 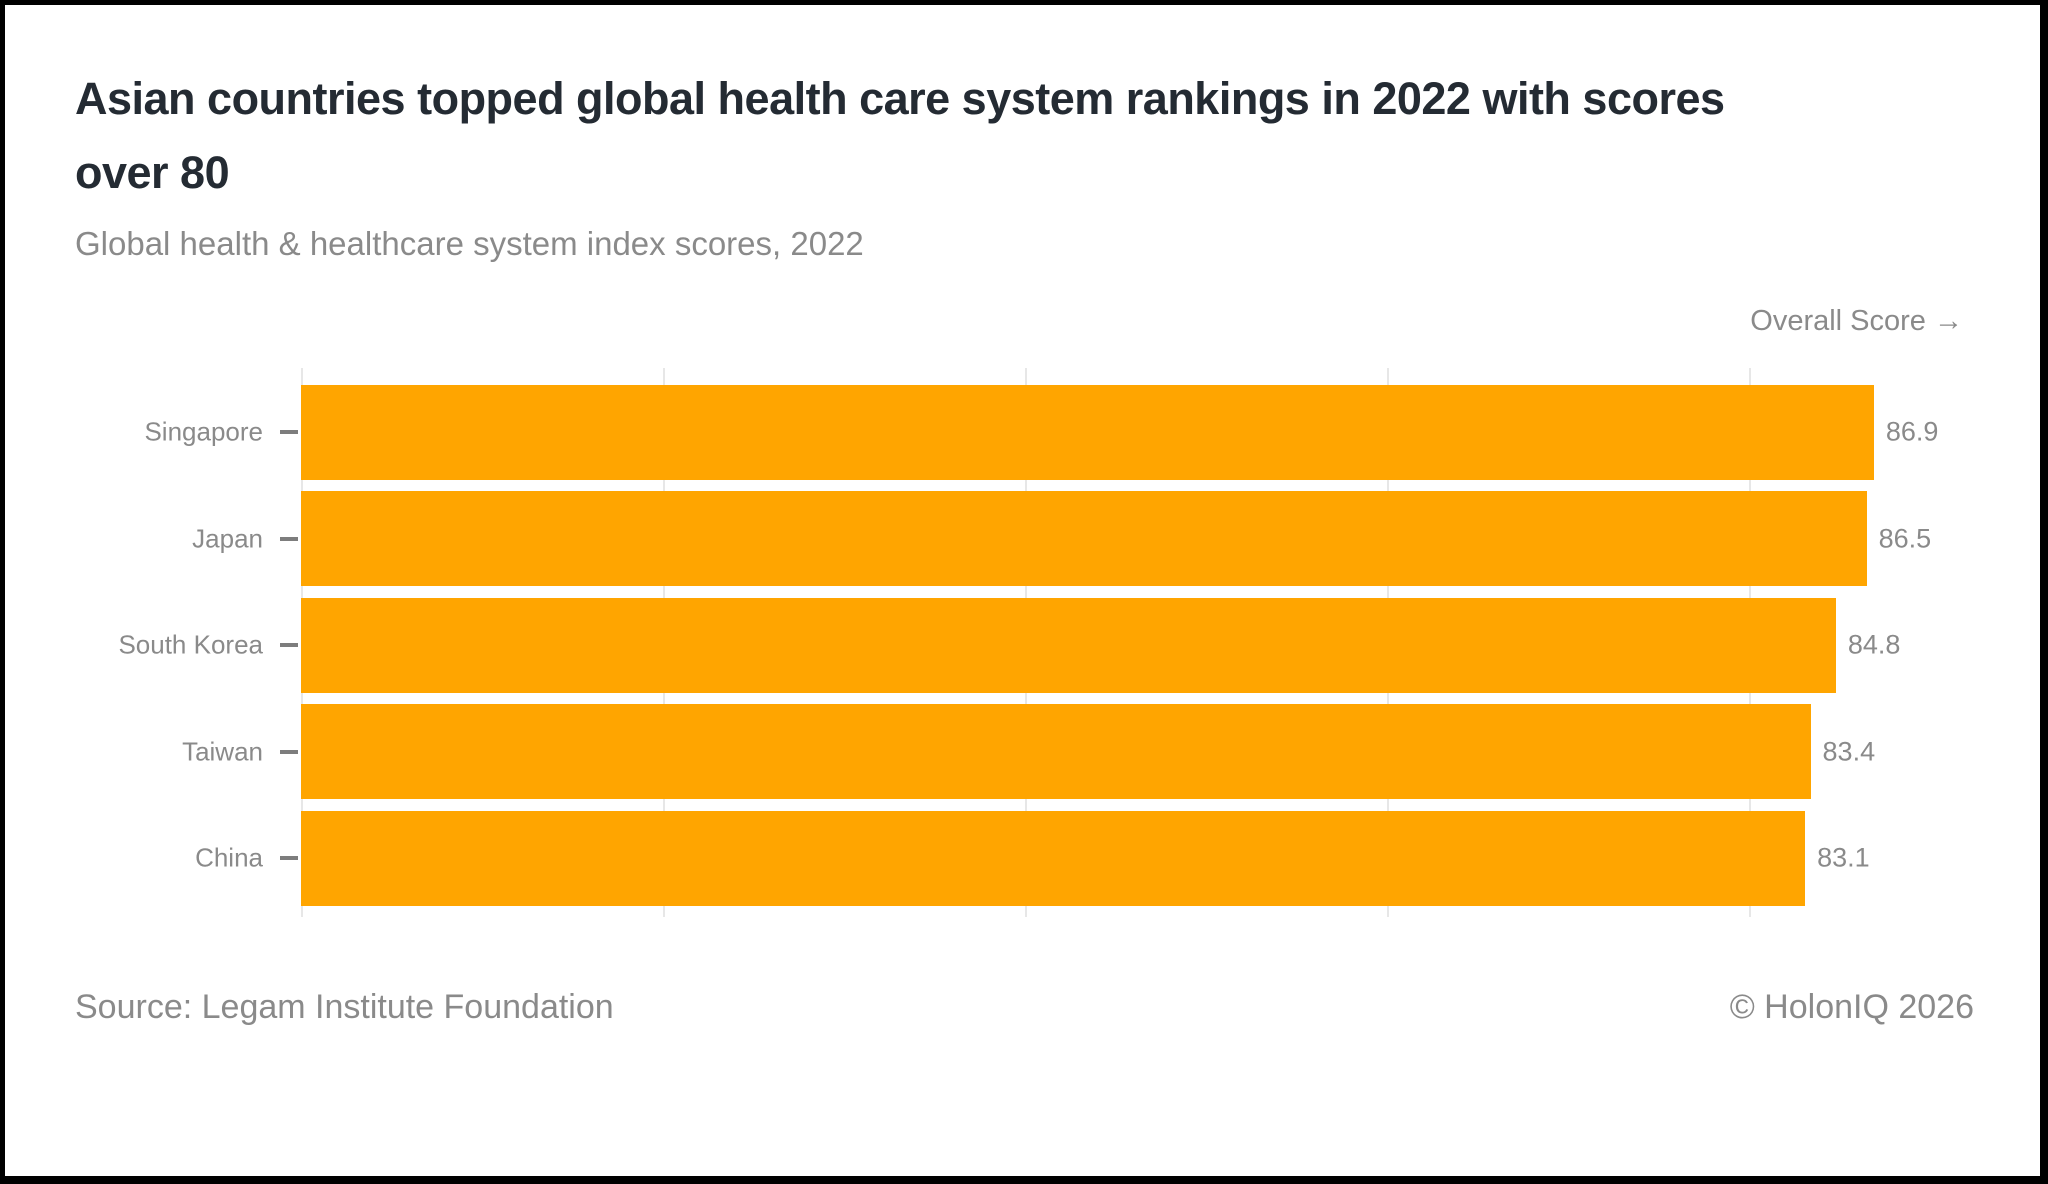 I want to click on bar-row: Singapore 86.9, so click(x=1052, y=432).